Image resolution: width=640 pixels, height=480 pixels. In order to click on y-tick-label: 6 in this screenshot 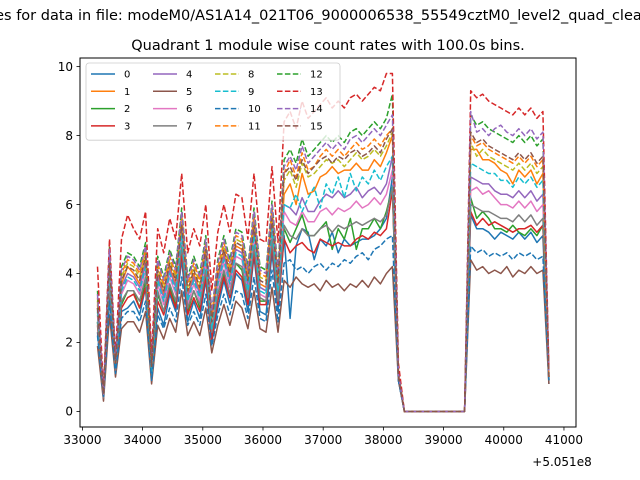, I will do `click(69, 205)`.